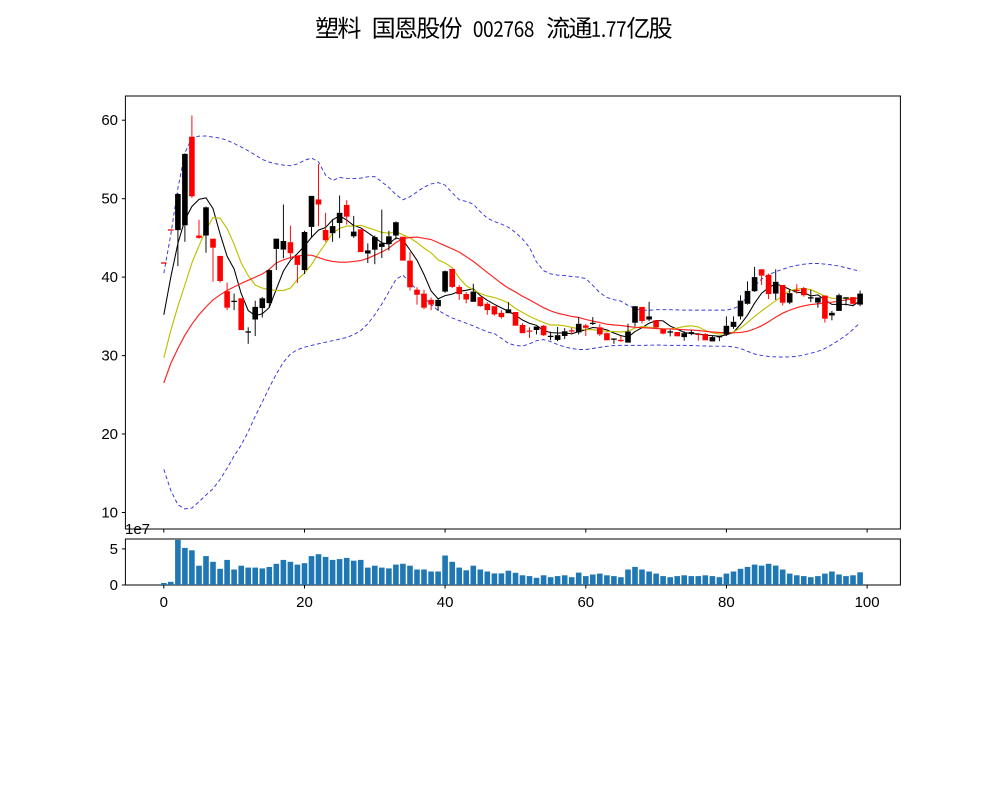  I want to click on svg-text: 50, so click(109, 199).